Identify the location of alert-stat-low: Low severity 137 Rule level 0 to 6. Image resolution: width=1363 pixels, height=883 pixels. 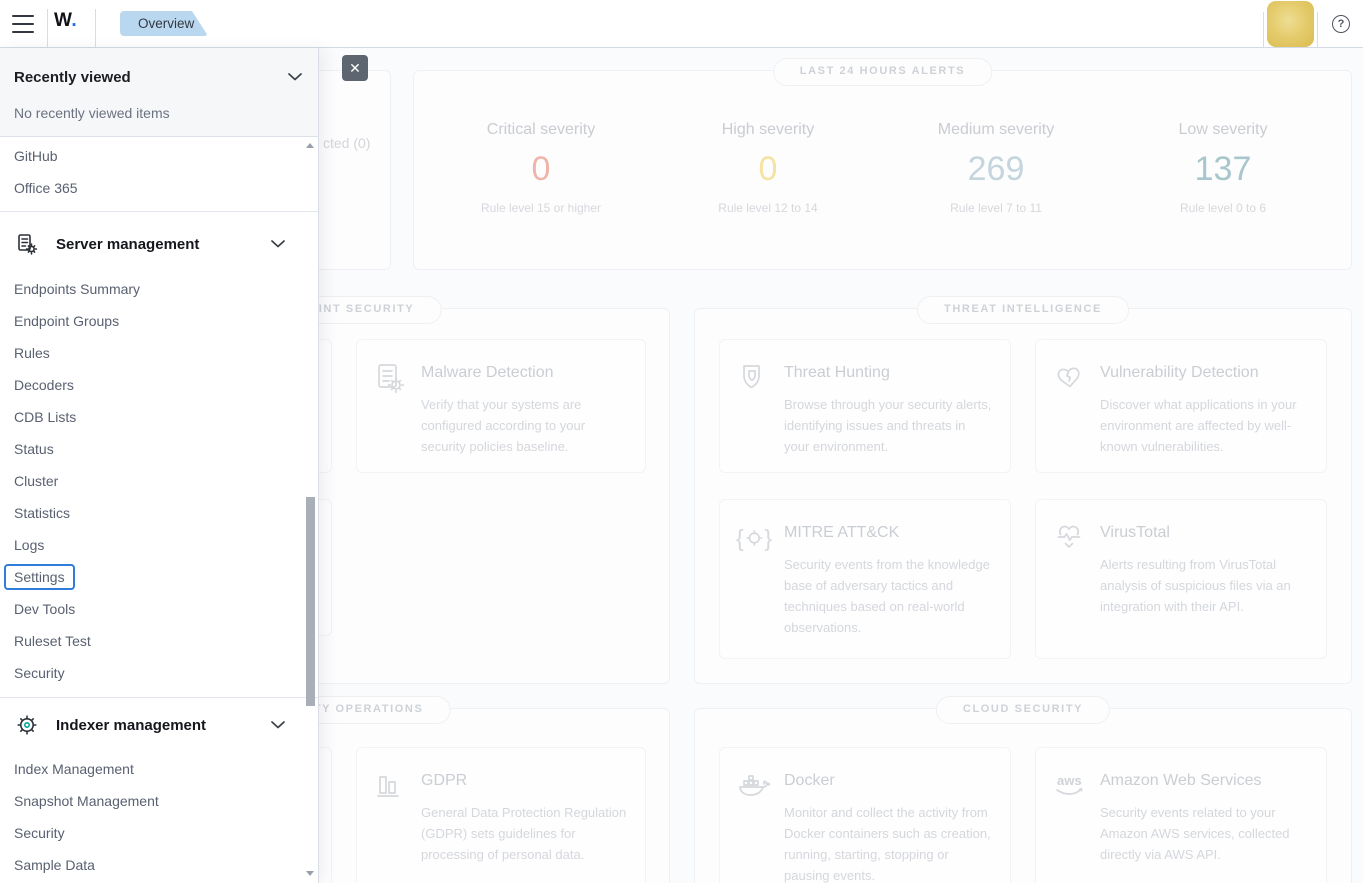
(1223, 168).